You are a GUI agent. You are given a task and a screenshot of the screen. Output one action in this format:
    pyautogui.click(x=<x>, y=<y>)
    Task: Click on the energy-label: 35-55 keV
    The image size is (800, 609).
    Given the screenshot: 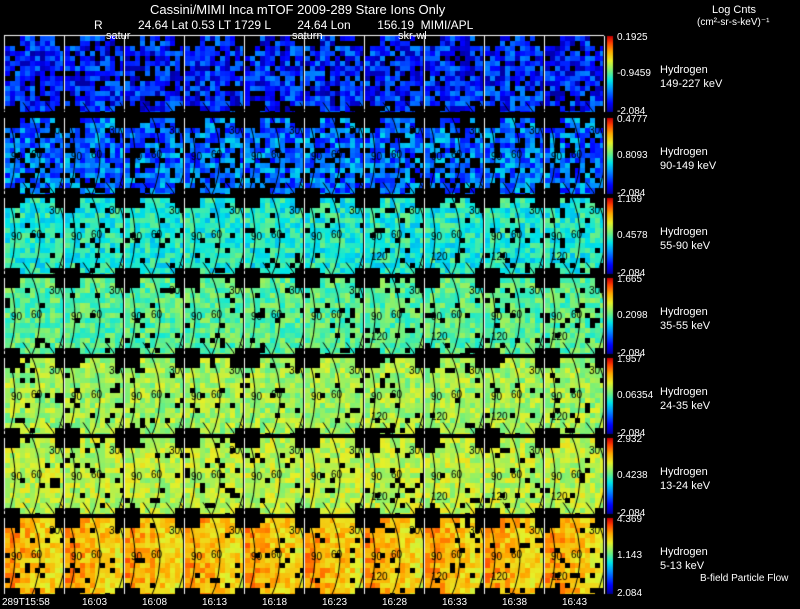 What is the action you would take?
    pyautogui.click(x=685, y=326)
    